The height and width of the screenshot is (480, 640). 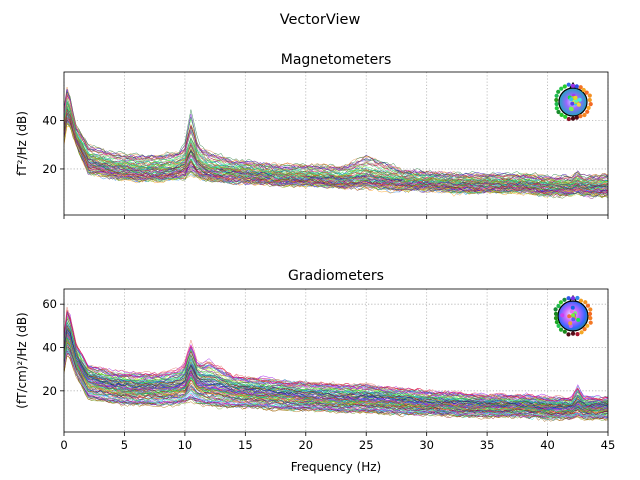 What do you see at coordinates (22, 143) in the screenshot?
I see `magnetometers-ylabel: fT²/Hz (dB)` at bounding box center [22, 143].